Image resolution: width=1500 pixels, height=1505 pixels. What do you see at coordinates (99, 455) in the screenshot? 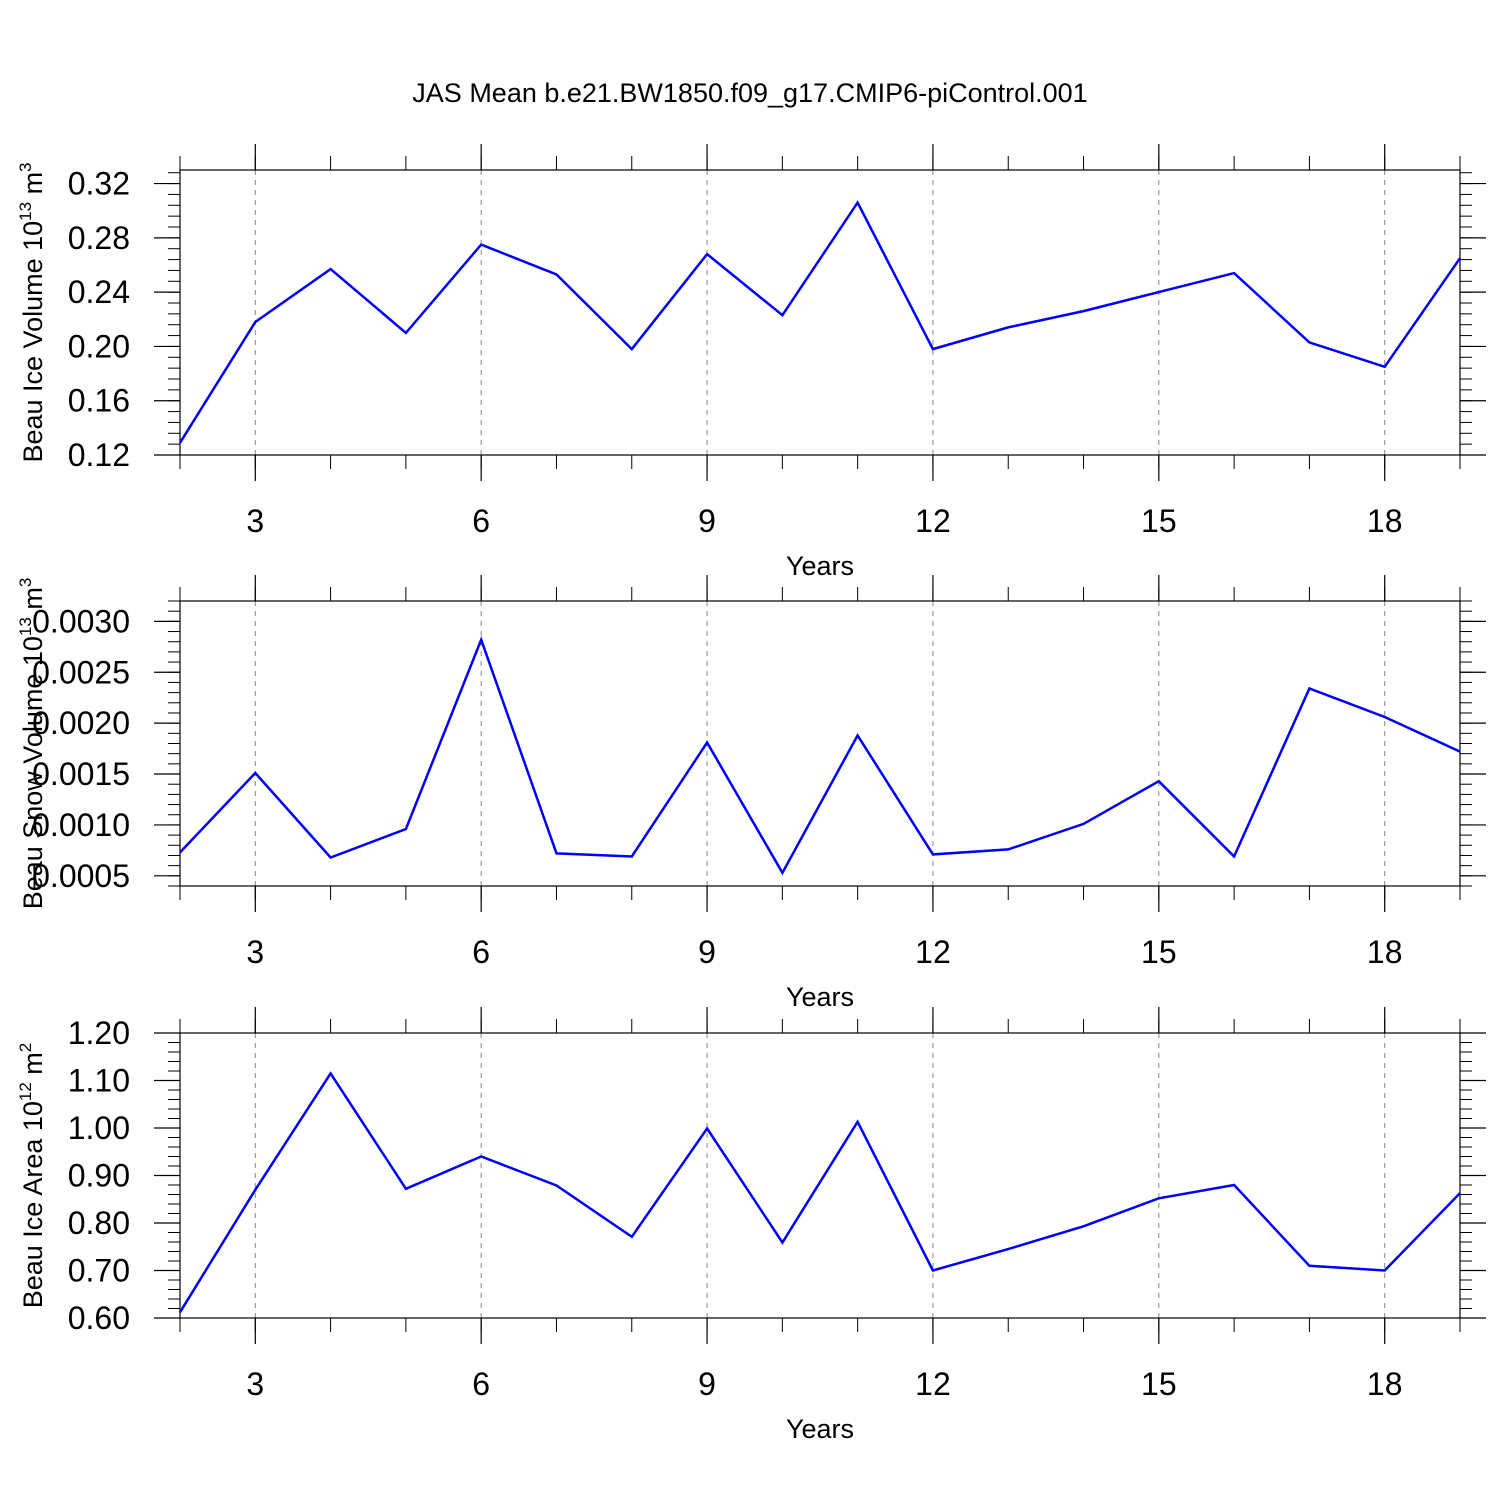
I see `y-tick-label: 0.12` at bounding box center [99, 455].